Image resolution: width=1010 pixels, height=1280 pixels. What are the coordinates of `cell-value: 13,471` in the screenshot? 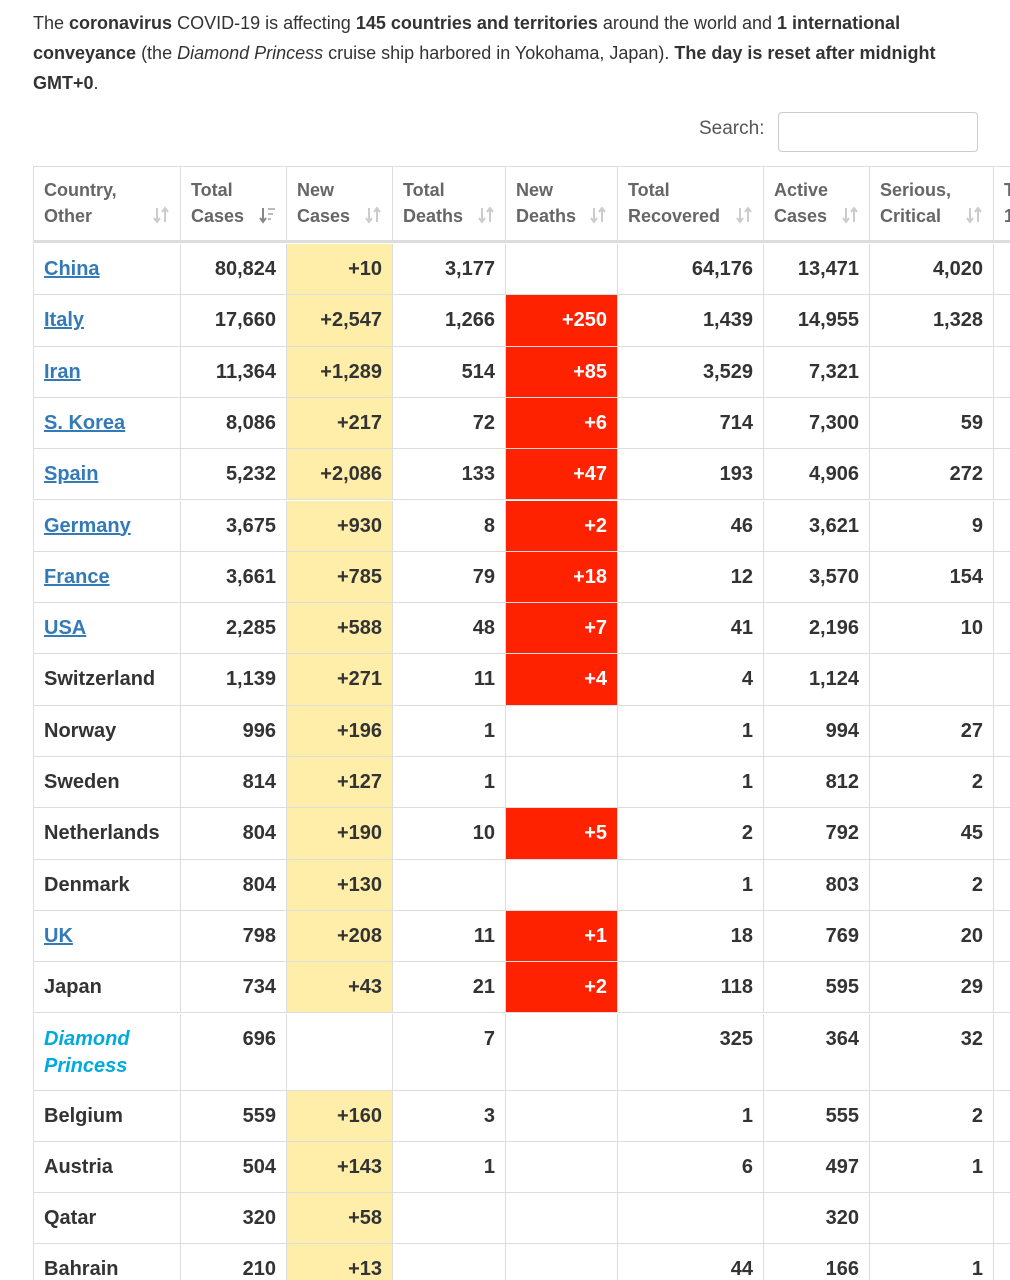 It's located at (828, 269).